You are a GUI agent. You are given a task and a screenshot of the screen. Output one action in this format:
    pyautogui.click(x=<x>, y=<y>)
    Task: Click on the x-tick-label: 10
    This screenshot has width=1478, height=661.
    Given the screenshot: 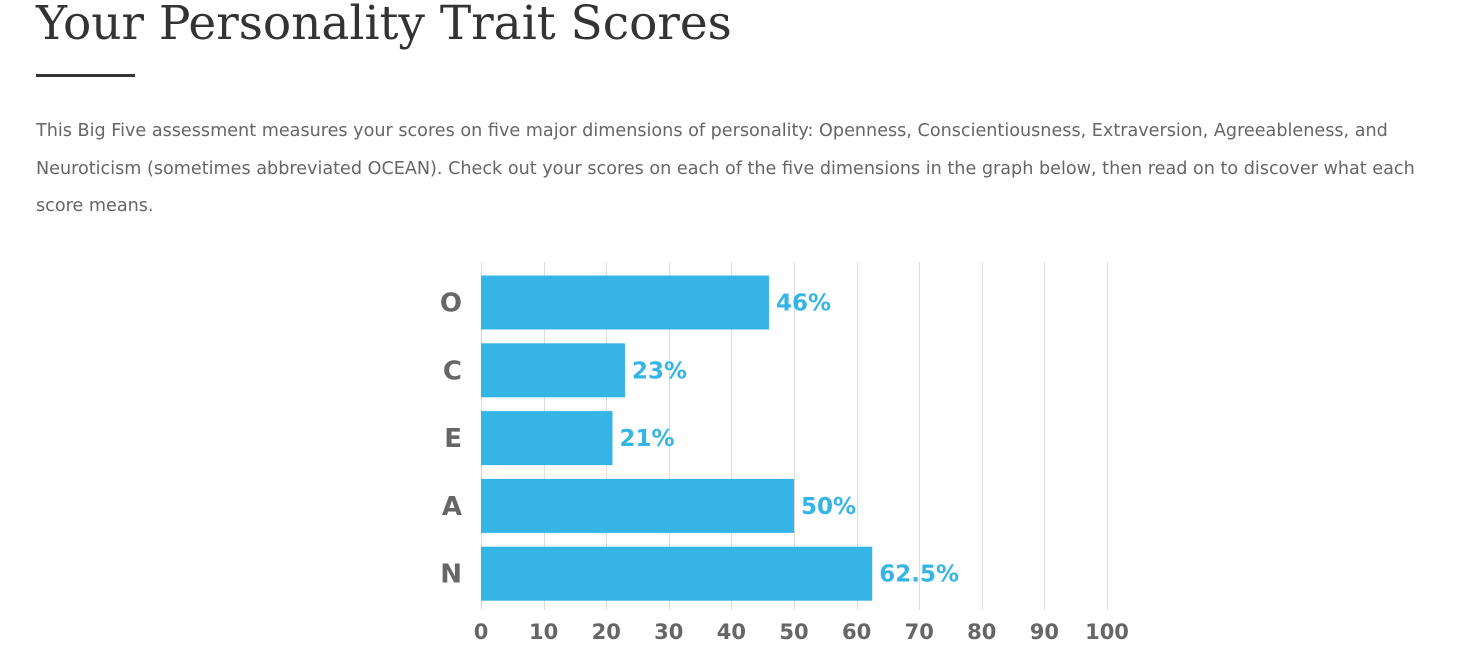 What is the action you would take?
    pyautogui.click(x=543, y=632)
    